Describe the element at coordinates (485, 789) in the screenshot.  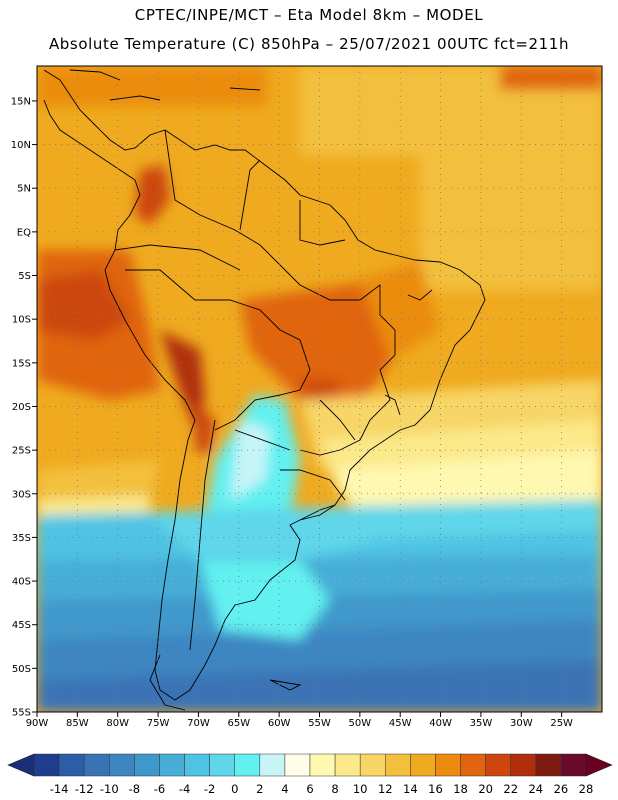
I see `colorbar-label: 20` at that location.